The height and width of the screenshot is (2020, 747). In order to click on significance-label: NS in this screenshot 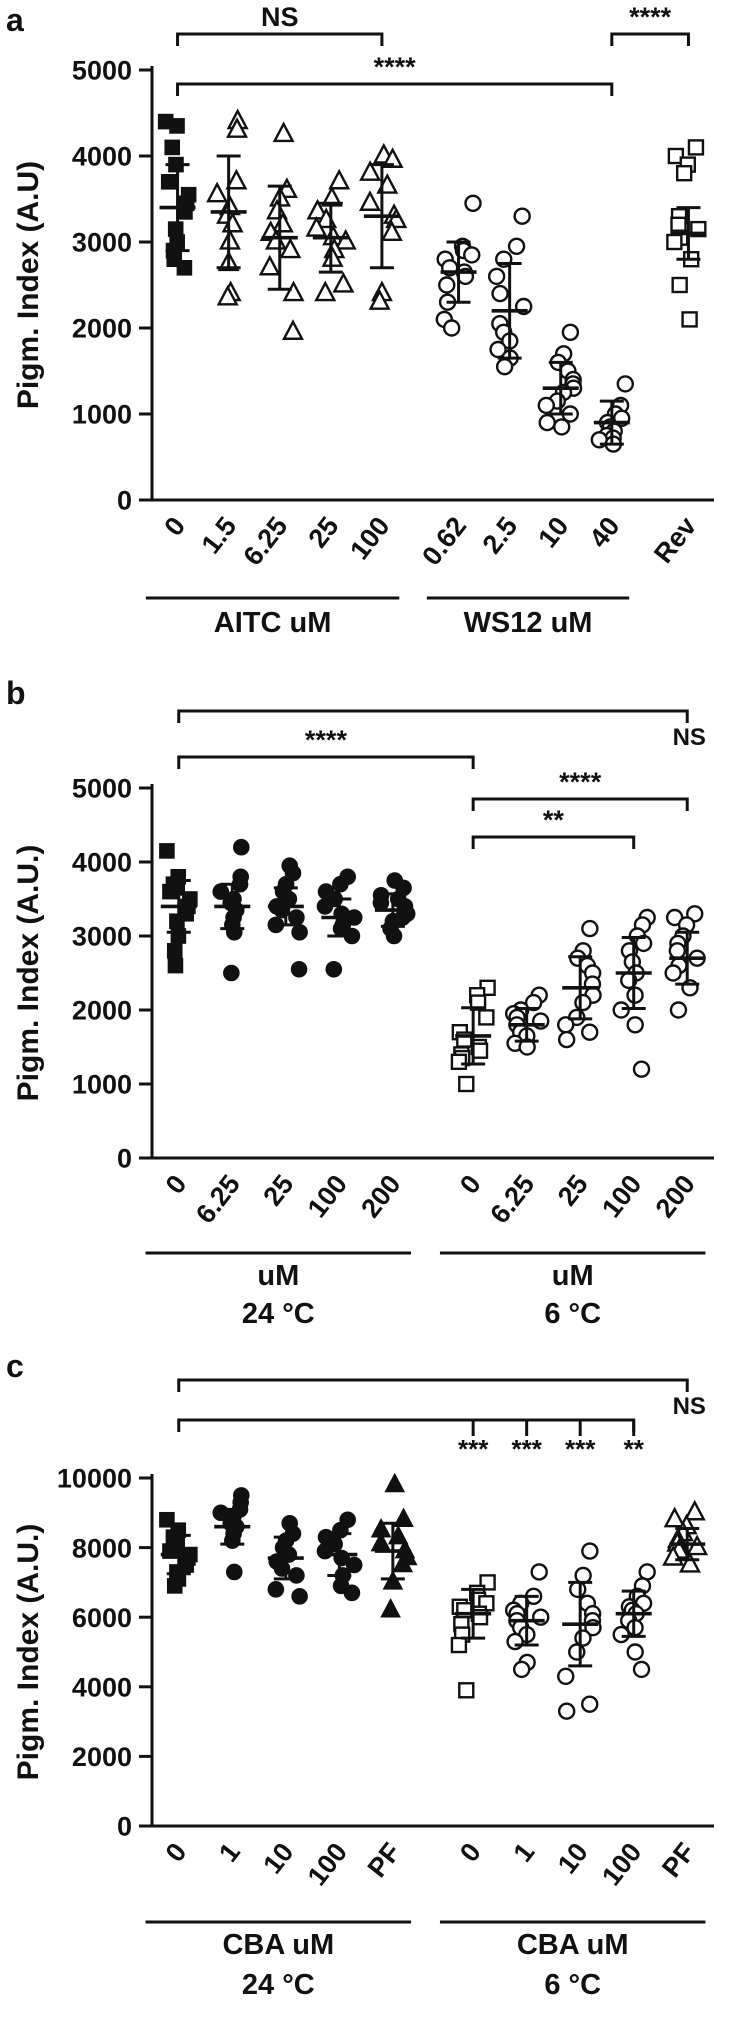, I will do `click(689, 1406)`.